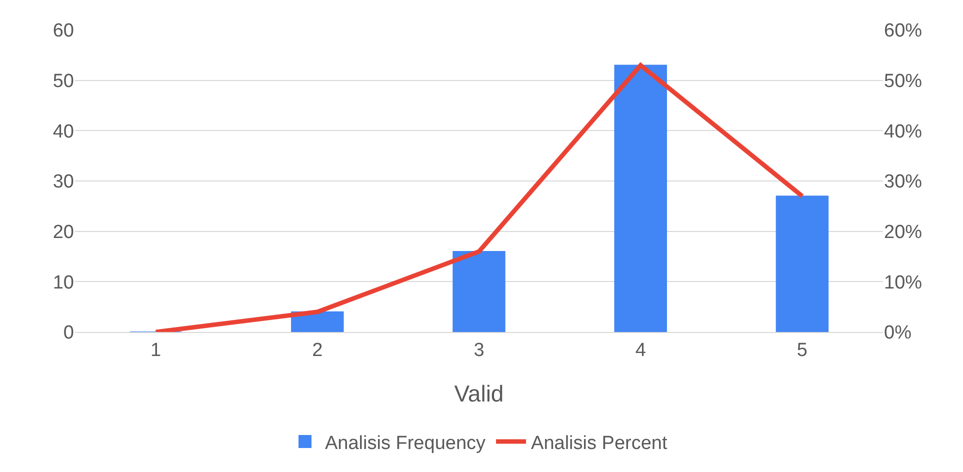 The width and height of the screenshot is (963, 472). Describe the element at coordinates (903, 81) in the screenshot. I see `y2-tick-label: 50%` at that location.